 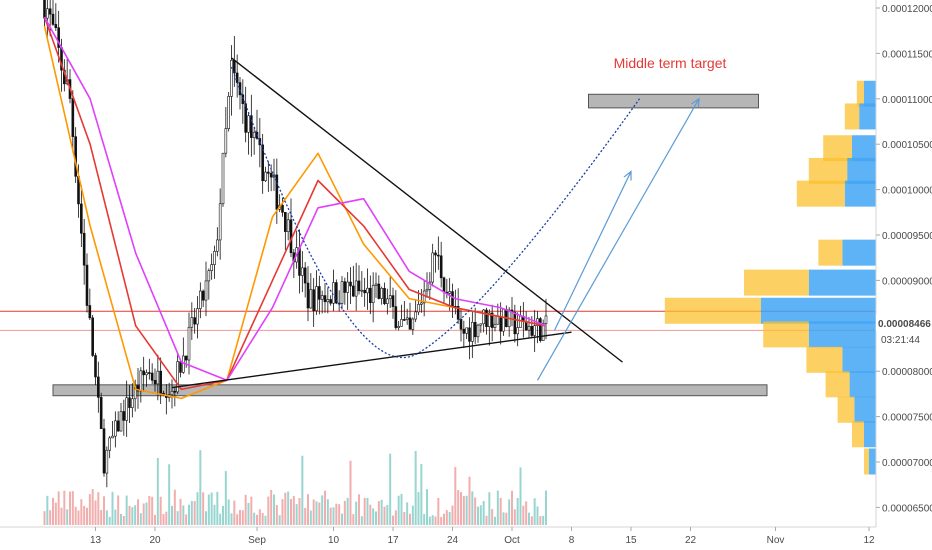 What do you see at coordinates (695, 102) in the screenshot?
I see `projection-arrow-2-head` at bounding box center [695, 102].